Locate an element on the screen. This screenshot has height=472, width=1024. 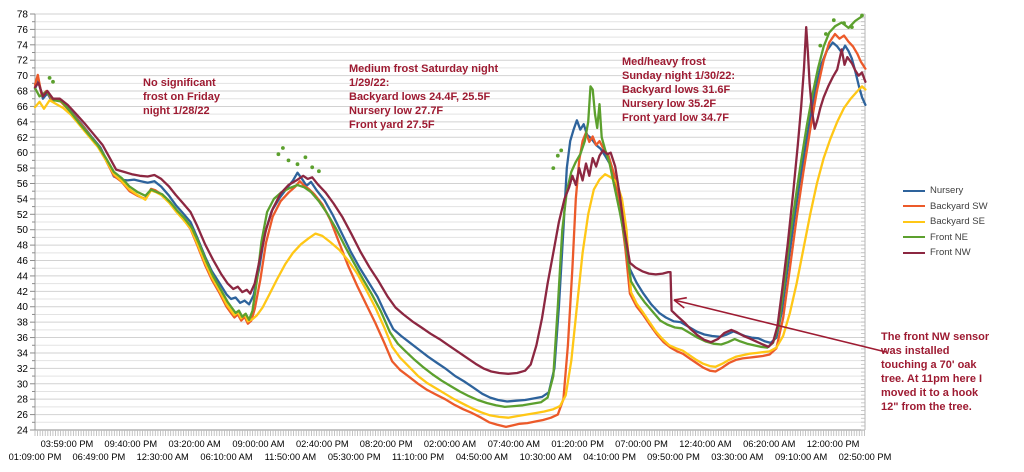
legend-label: Nursery is located at coordinates (947, 191).